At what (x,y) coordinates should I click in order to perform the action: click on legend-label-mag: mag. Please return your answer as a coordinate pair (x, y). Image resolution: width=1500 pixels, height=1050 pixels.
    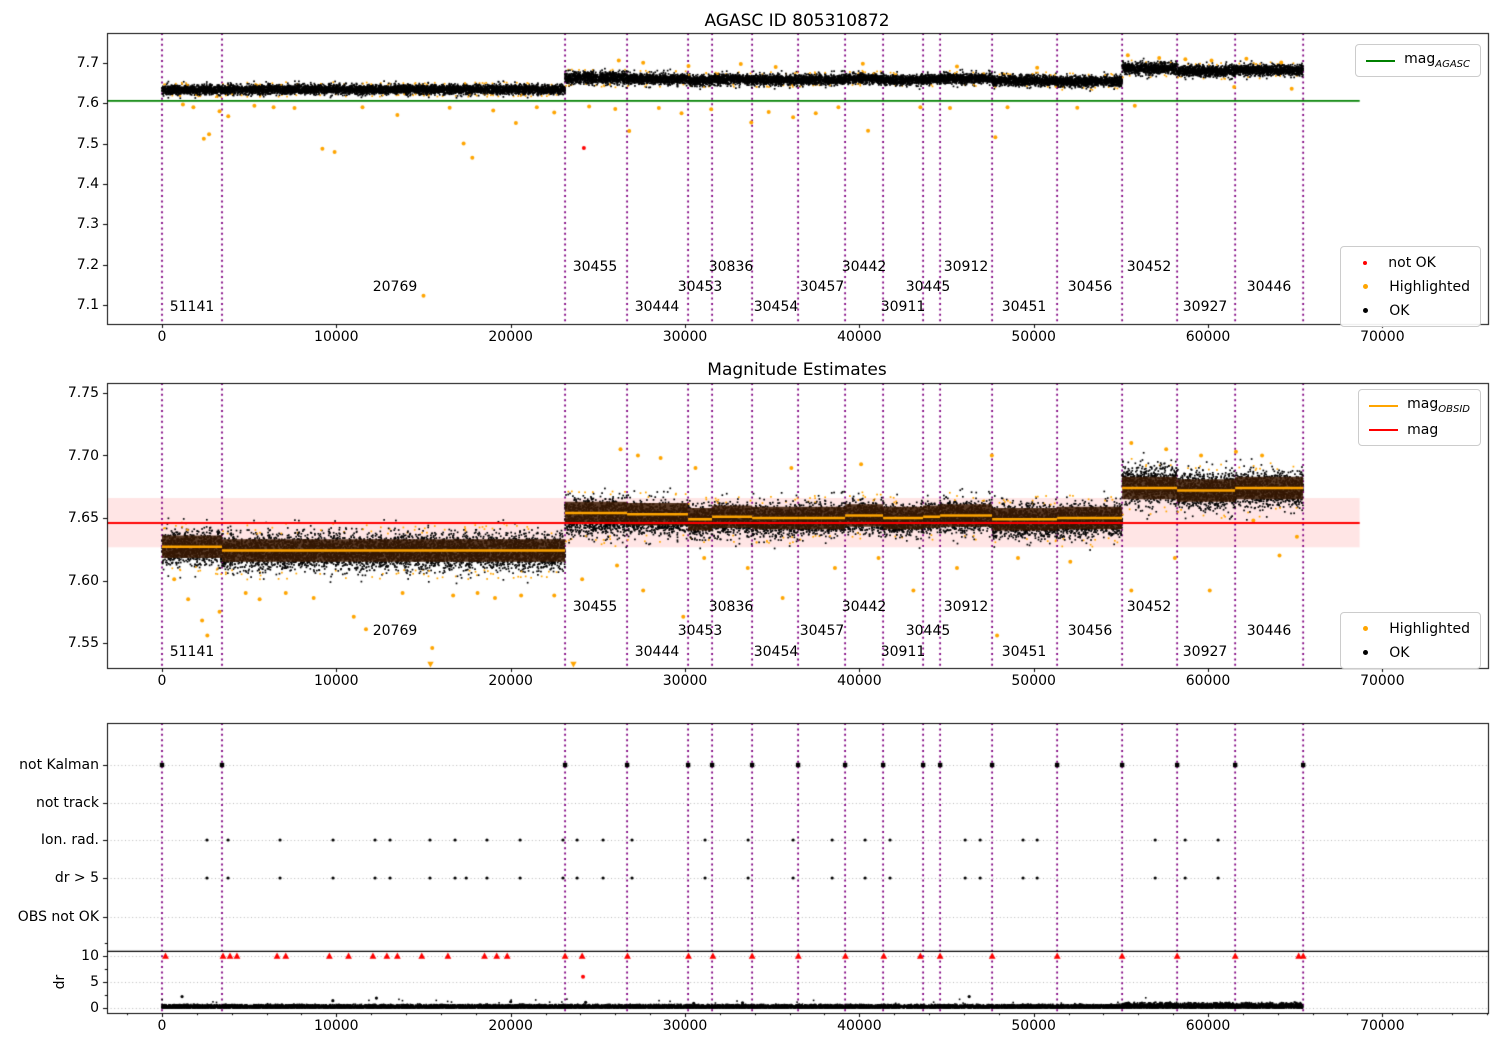
    Looking at the image, I should click on (1423, 429).